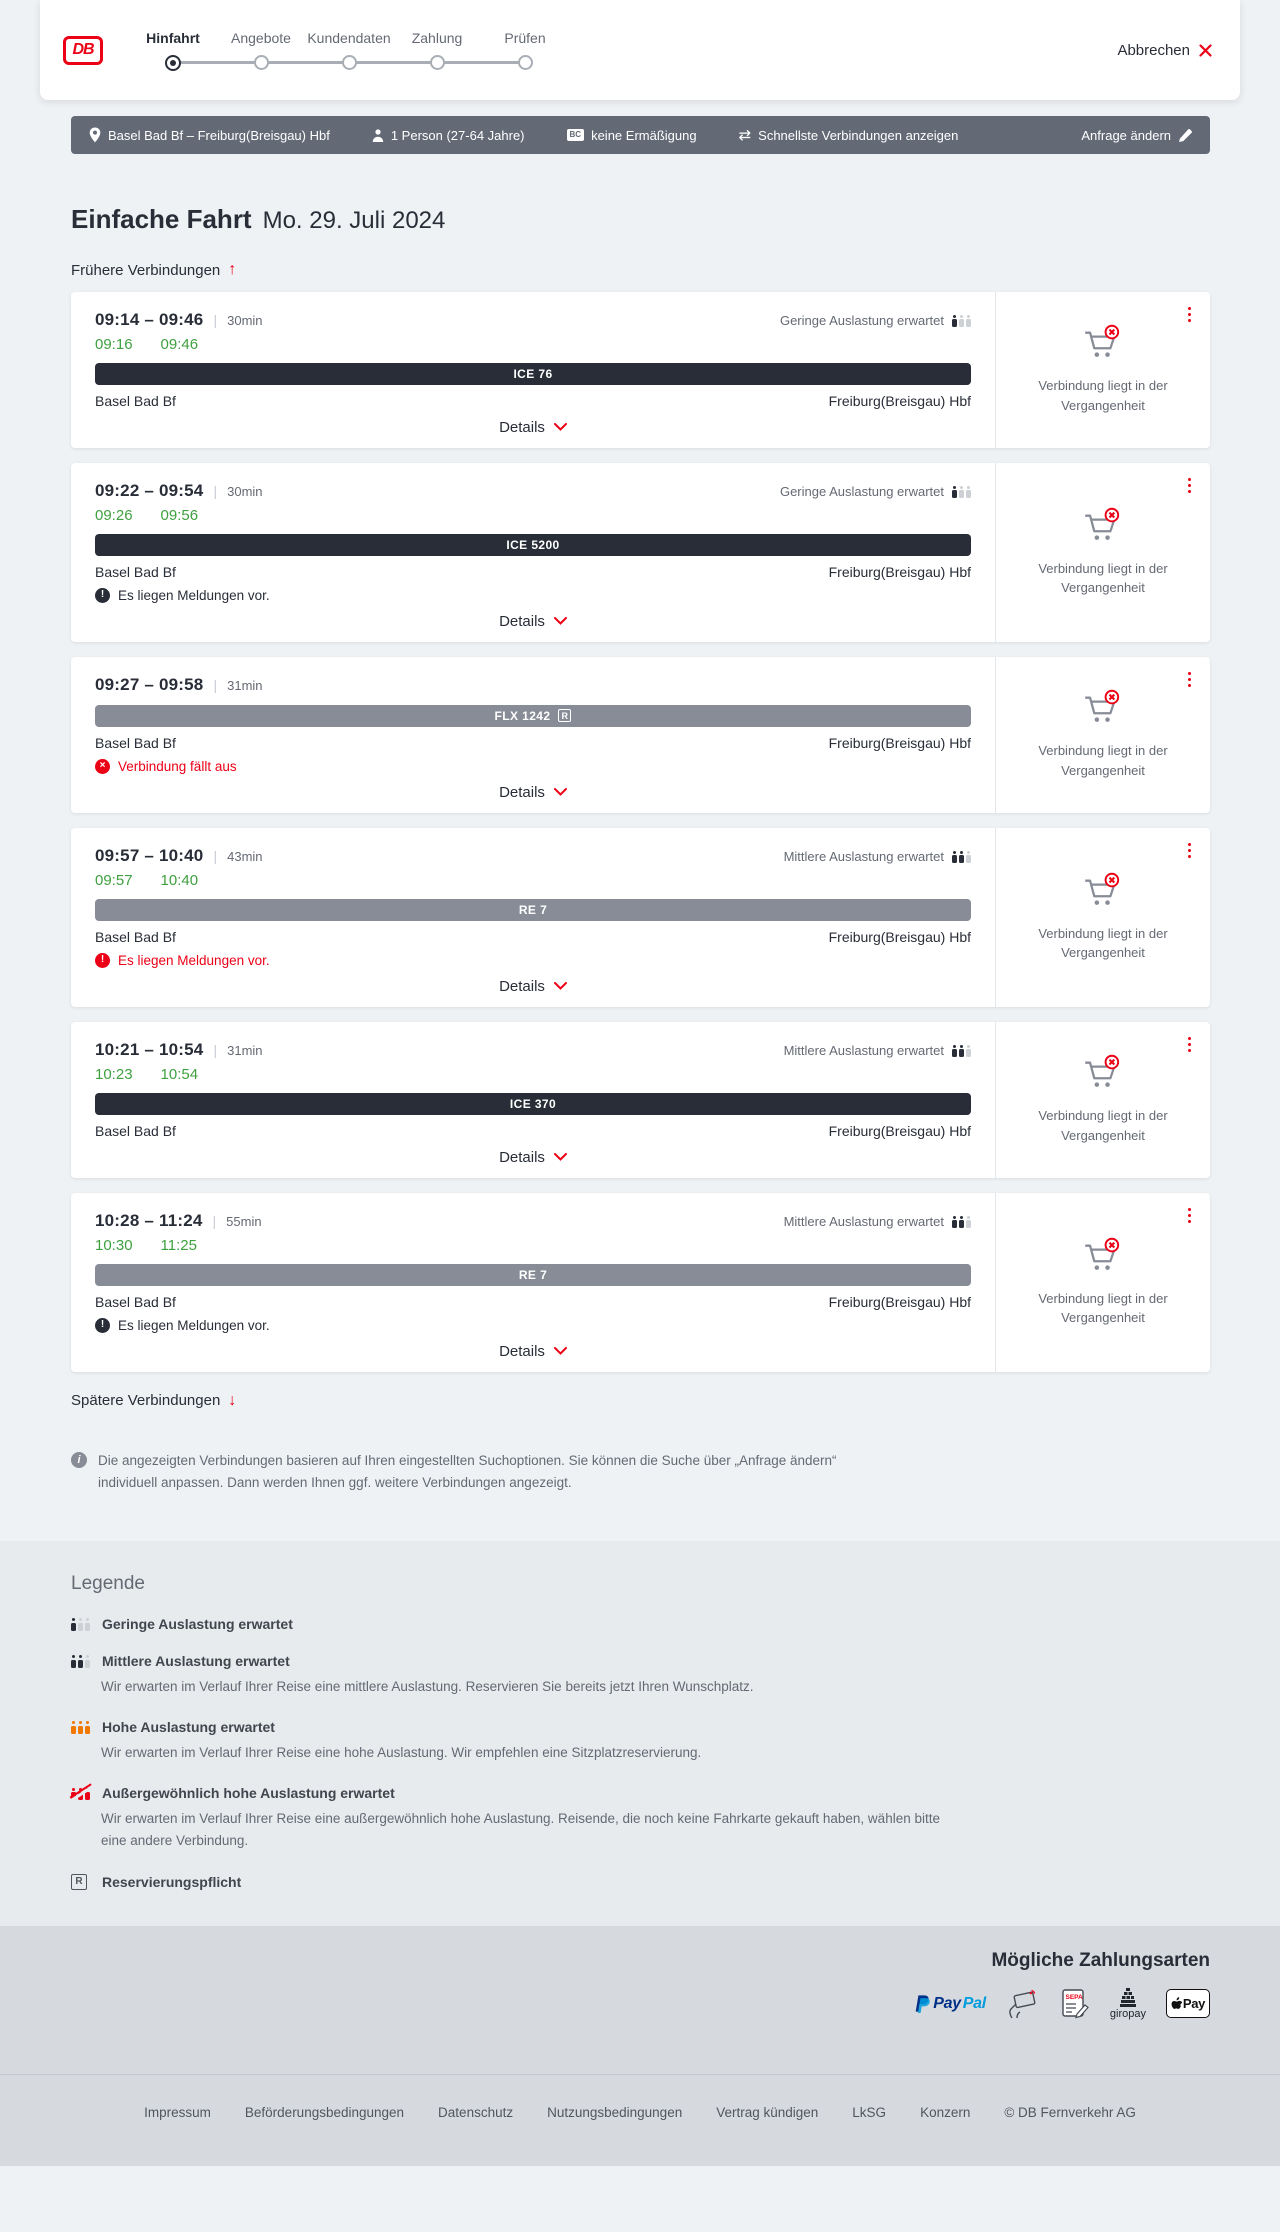 The width and height of the screenshot is (1280, 2232). I want to click on duration: 43min, so click(245, 856).